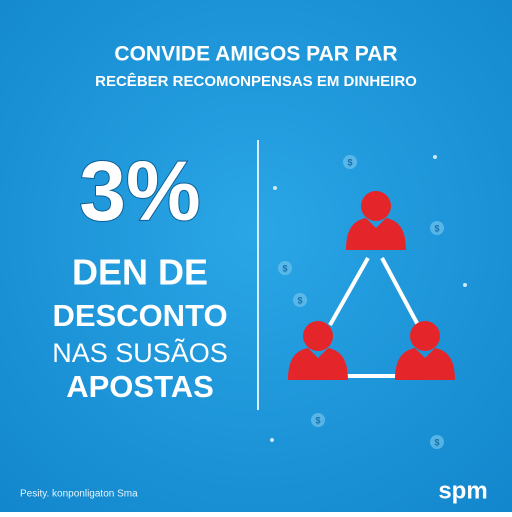 The height and width of the screenshot is (517, 512). I want to click on offer-line: DEN DE, so click(140, 272).